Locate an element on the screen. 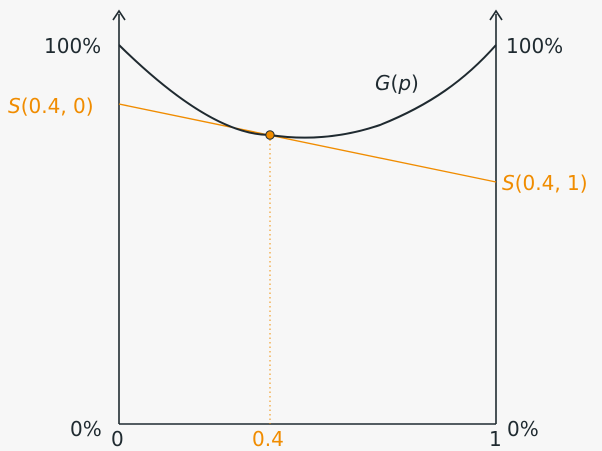 The height and width of the screenshot is (451, 602). tangent-right-label: S(0.4, 1) is located at coordinates (545, 183).